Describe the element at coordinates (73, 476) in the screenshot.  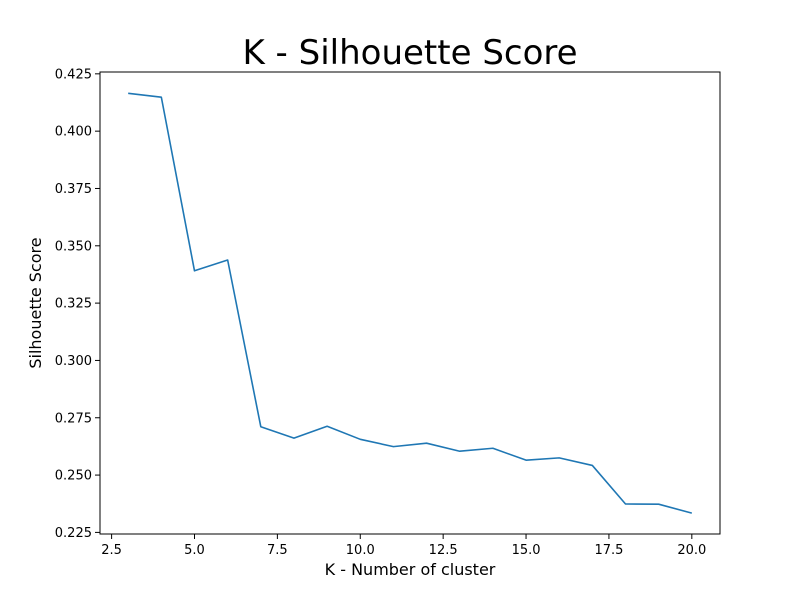
I see `y-tick-label: 0.250` at that location.